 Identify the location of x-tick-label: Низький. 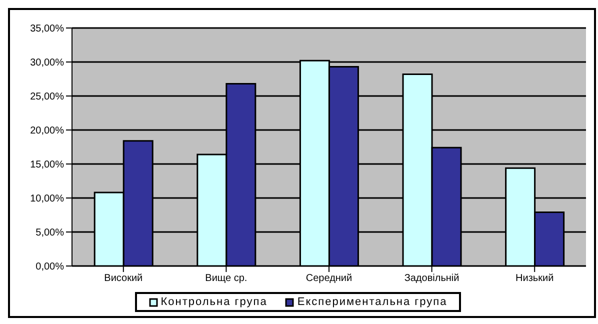
(535, 278).